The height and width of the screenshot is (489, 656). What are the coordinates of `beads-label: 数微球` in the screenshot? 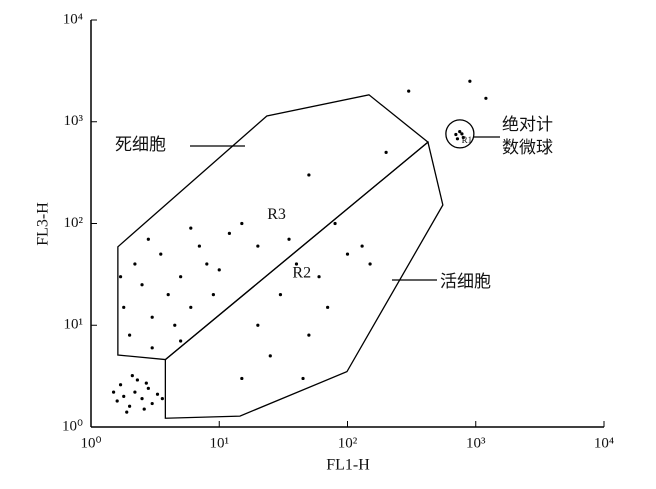 It's located at (527, 147).